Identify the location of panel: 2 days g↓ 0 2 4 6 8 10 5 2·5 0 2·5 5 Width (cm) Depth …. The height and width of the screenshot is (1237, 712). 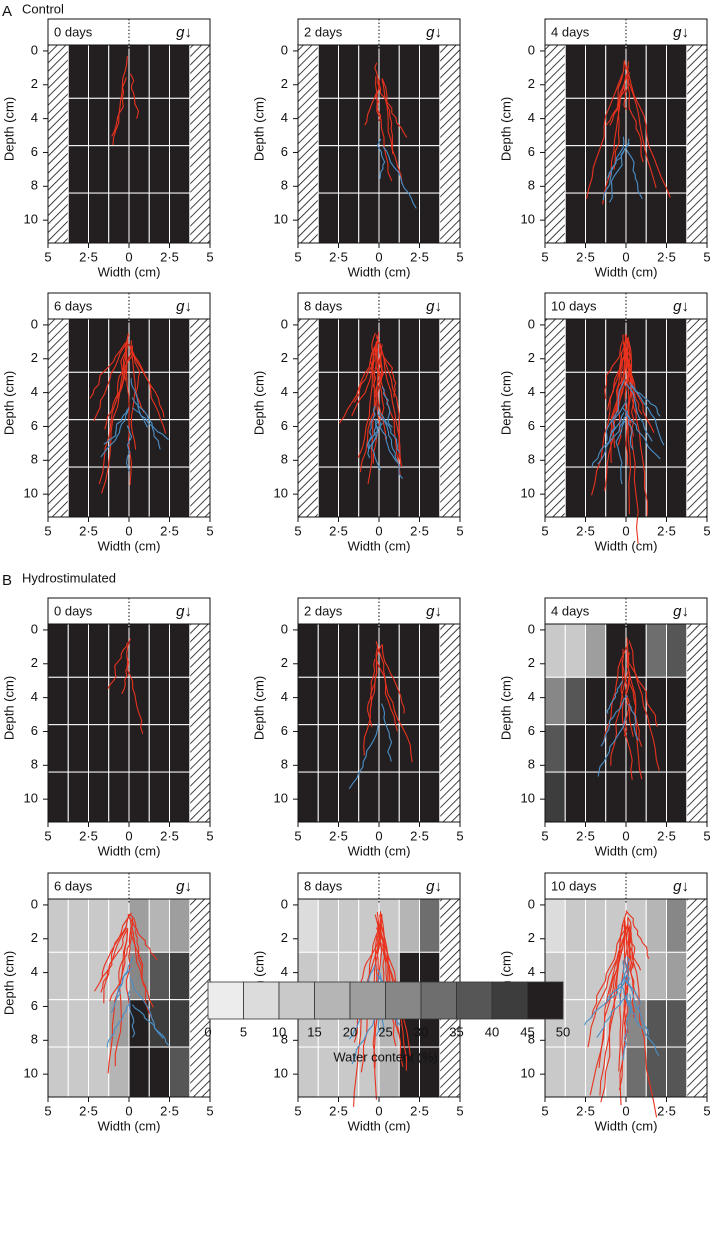
(357, 727).